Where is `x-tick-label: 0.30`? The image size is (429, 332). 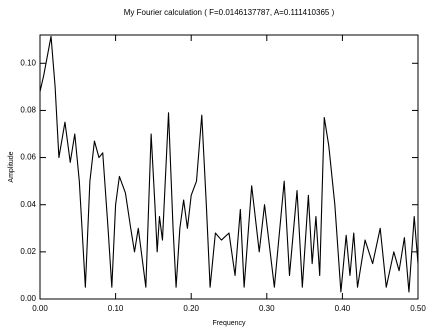 x-tick-label: 0.30 is located at coordinates (267, 308).